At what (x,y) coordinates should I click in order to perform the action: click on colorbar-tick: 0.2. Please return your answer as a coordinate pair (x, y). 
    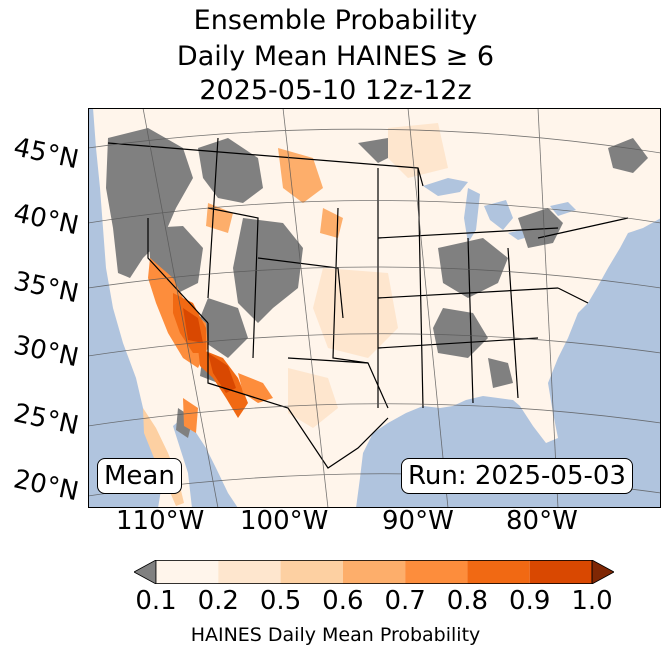
    Looking at the image, I should click on (218, 601).